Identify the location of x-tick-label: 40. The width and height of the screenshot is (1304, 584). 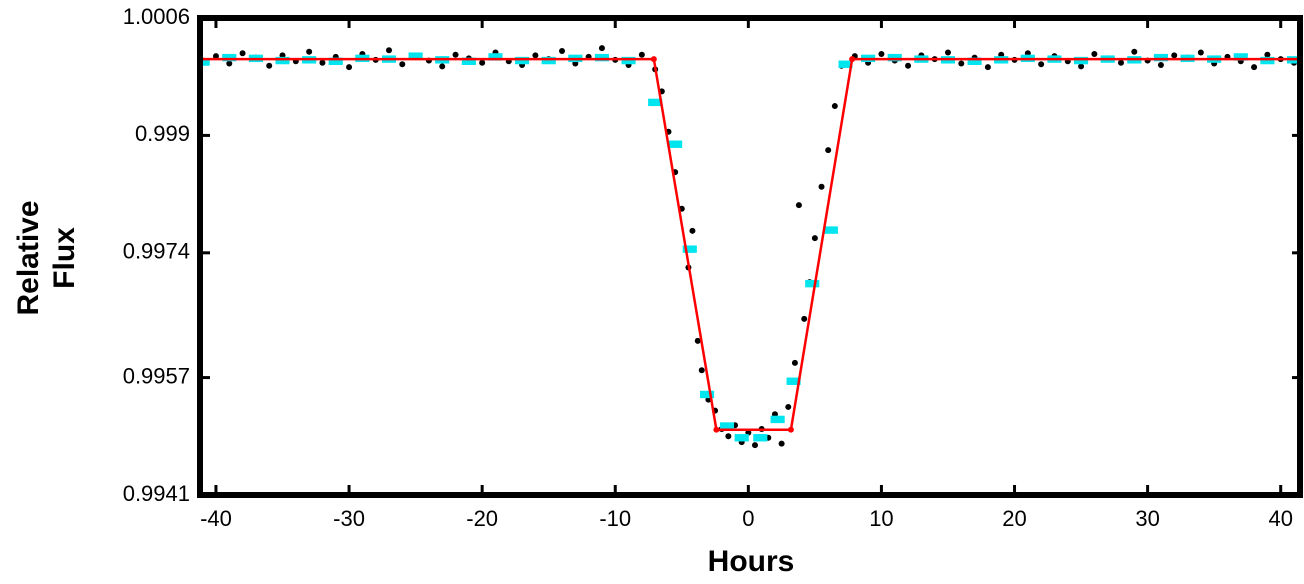
(1280, 518).